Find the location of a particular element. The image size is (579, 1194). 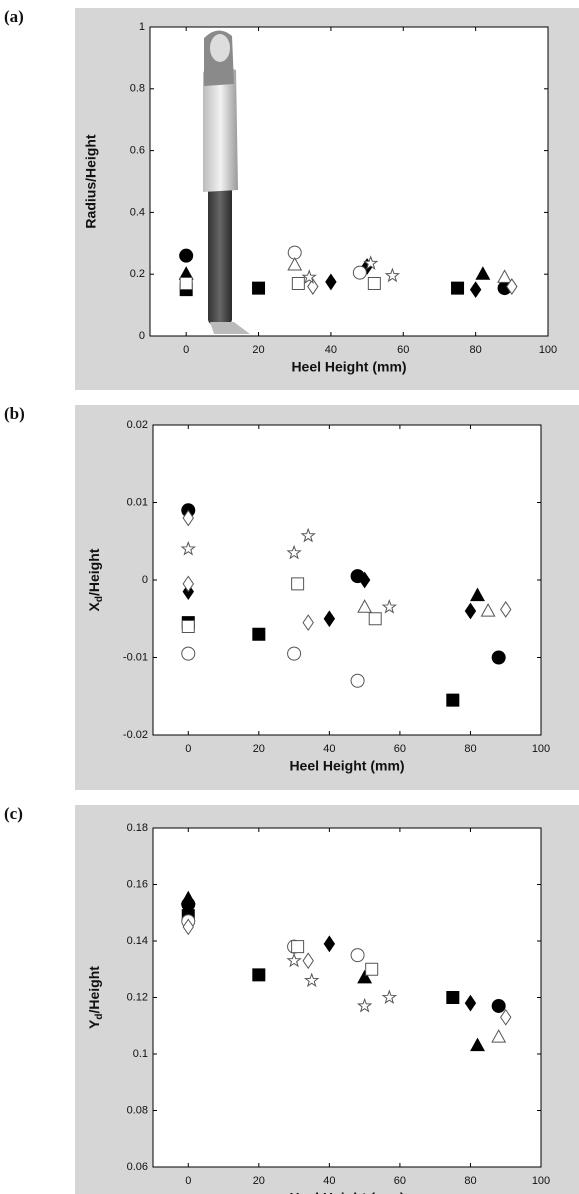

legs is located at coordinates (220, 255).